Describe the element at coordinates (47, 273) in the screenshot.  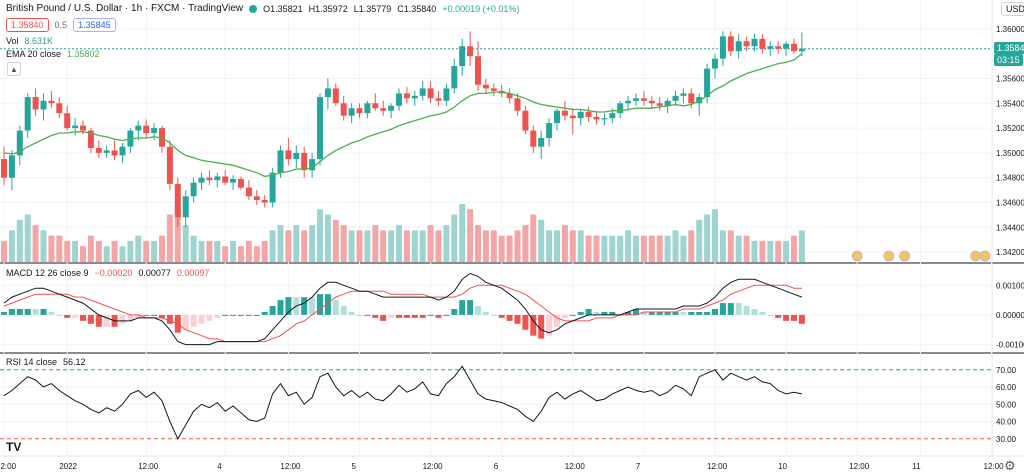
I see `macd-label: MACD 12 26 close 9` at that location.